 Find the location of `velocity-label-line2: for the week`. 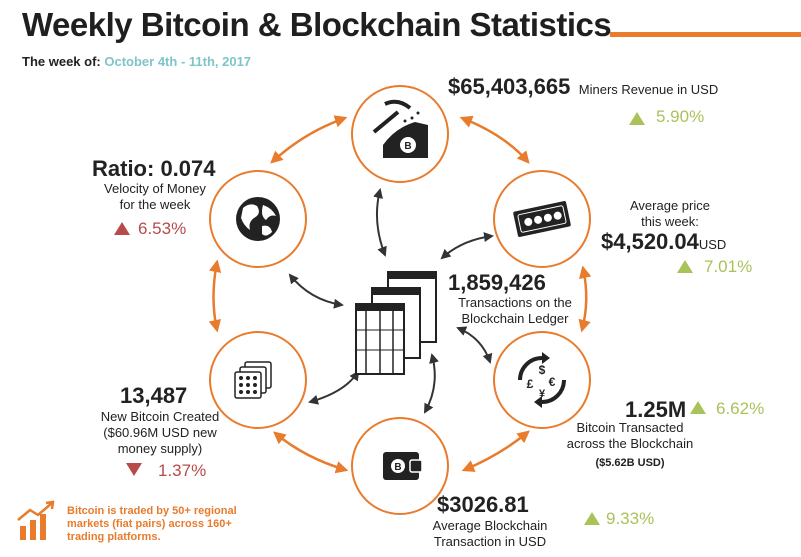

velocity-label-line2: for the week is located at coordinates (155, 204).